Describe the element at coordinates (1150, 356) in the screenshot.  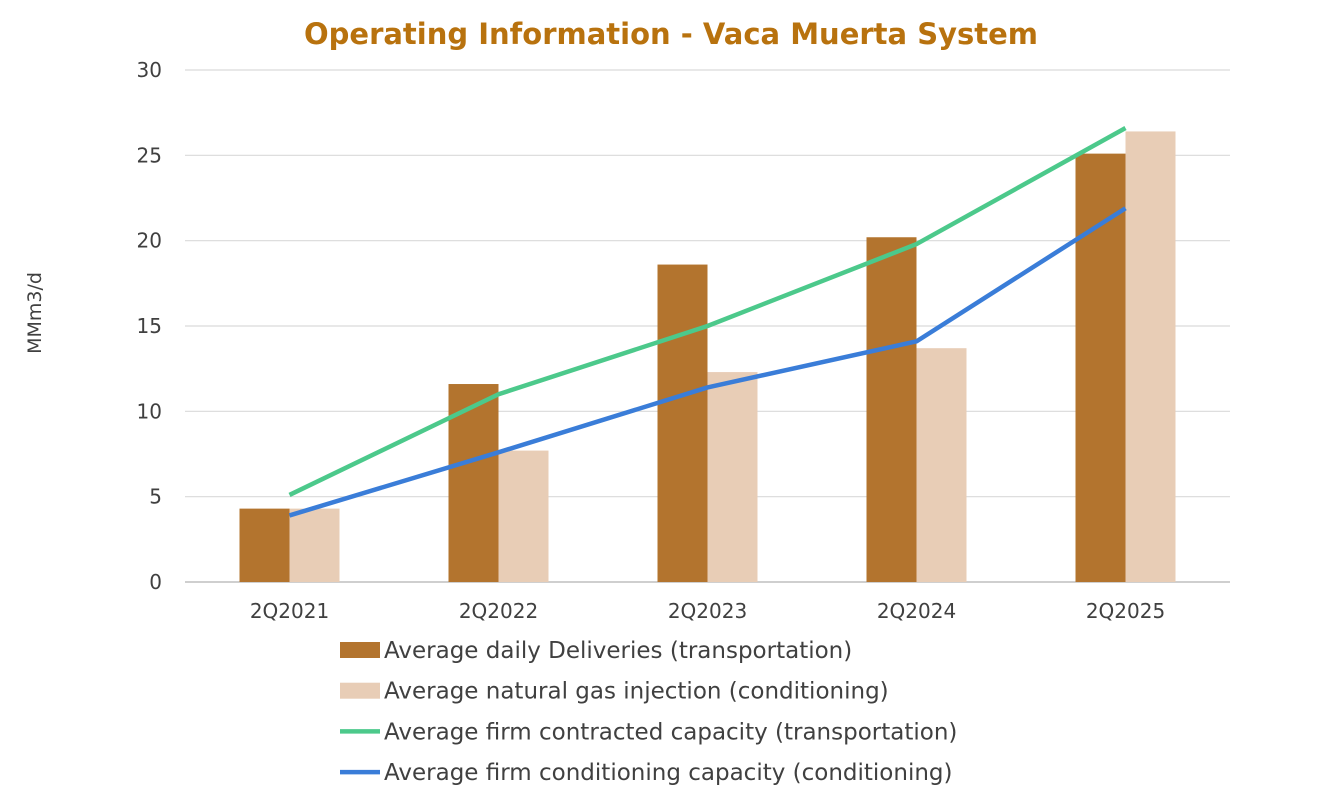
I see `bar-injection-2Q2025` at that location.